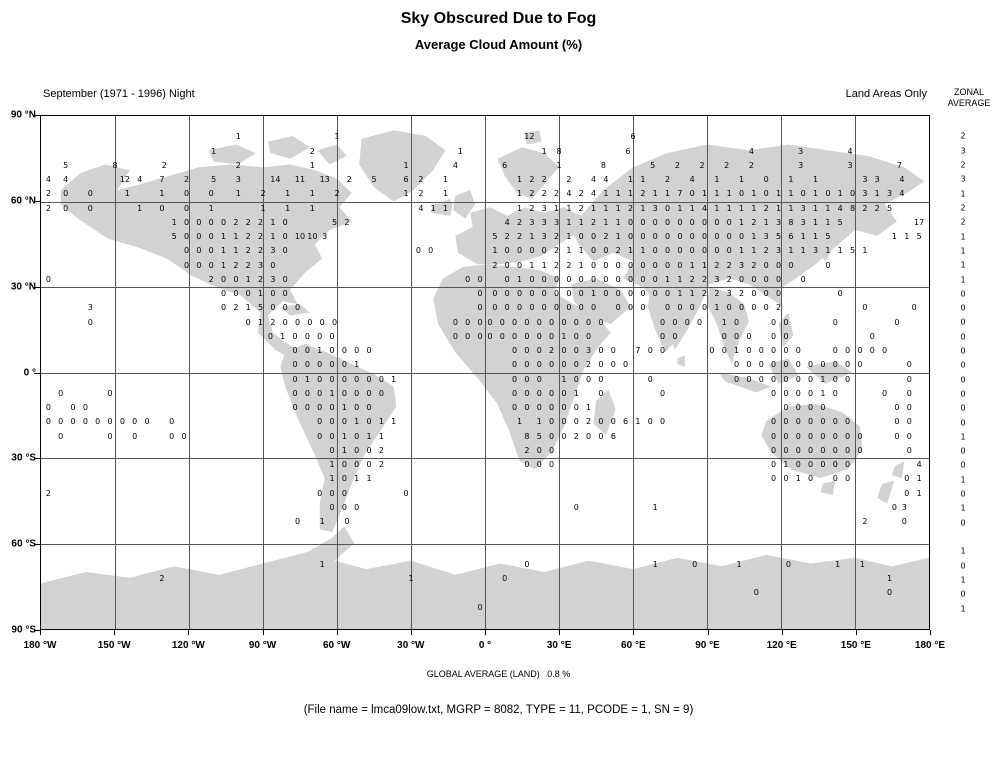 The height and width of the screenshot is (760, 997). Describe the element at coordinates (421, 208) in the screenshot. I see `grid-value: 4` at that location.